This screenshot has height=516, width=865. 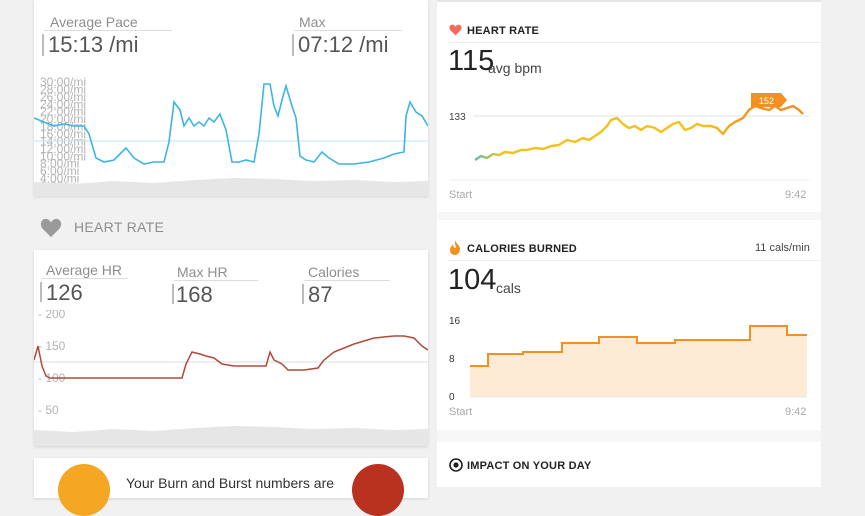 What do you see at coordinates (63, 127) in the screenshot?
I see `pace-tick-label: 18:00/mi` at bounding box center [63, 127].